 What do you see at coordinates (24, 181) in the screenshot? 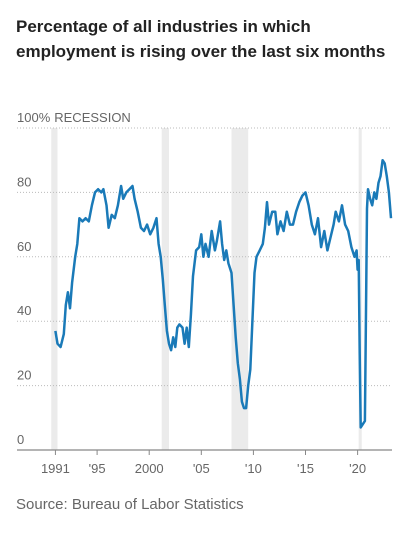
I see `y-tick-label: 80` at bounding box center [24, 181].